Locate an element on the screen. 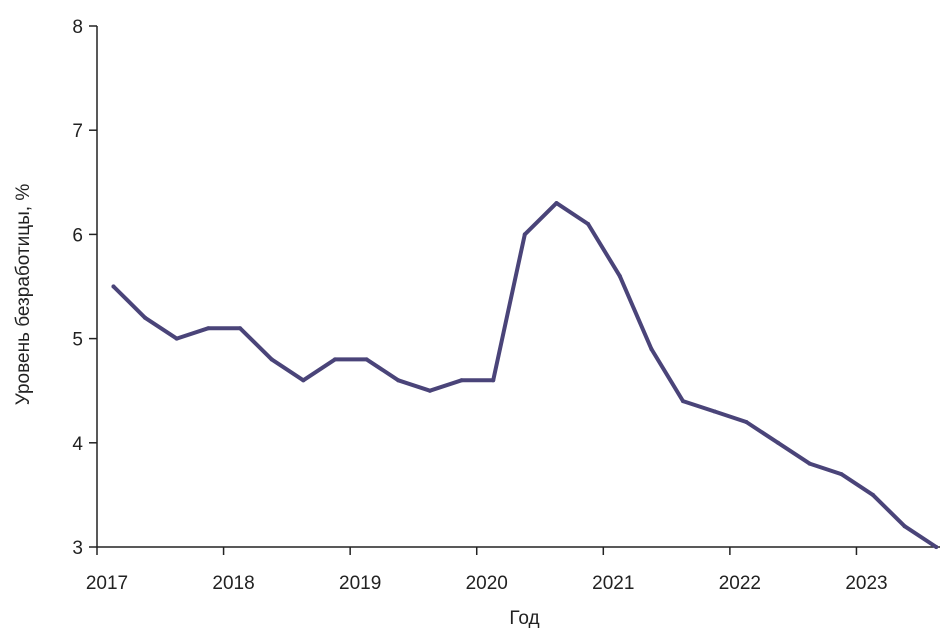  y-tick-label: 3 is located at coordinates (77, 548).